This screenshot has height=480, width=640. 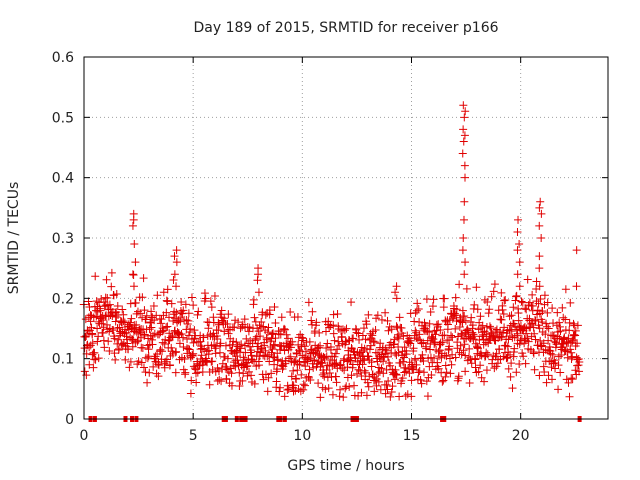 What do you see at coordinates (69, 420) in the screenshot?
I see `y-tick-label: 0` at bounding box center [69, 420].